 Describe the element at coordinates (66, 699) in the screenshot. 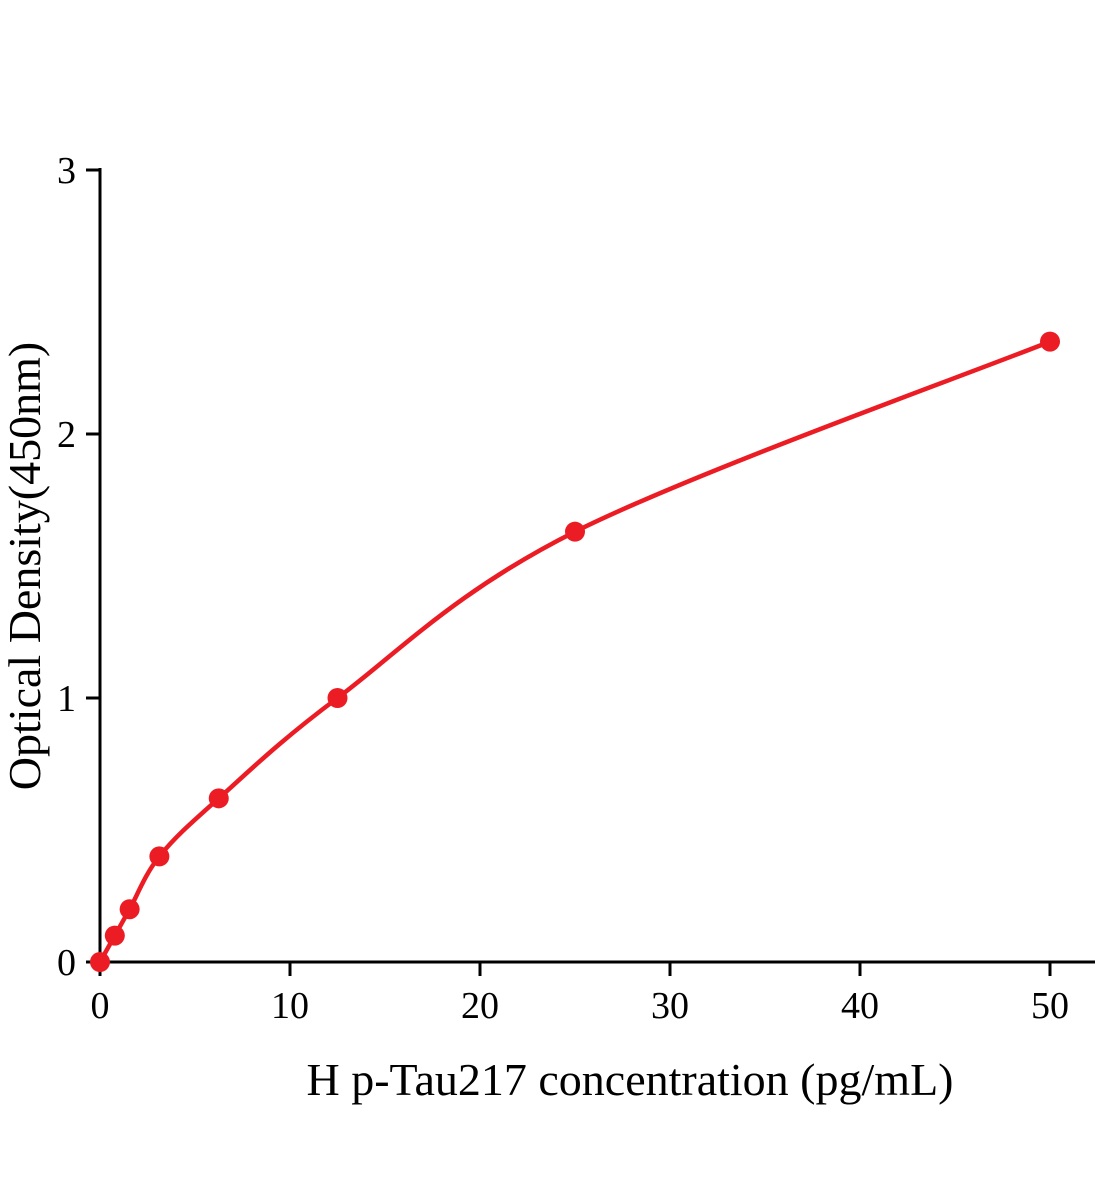

I see `y-tick-label: 1` at that location.